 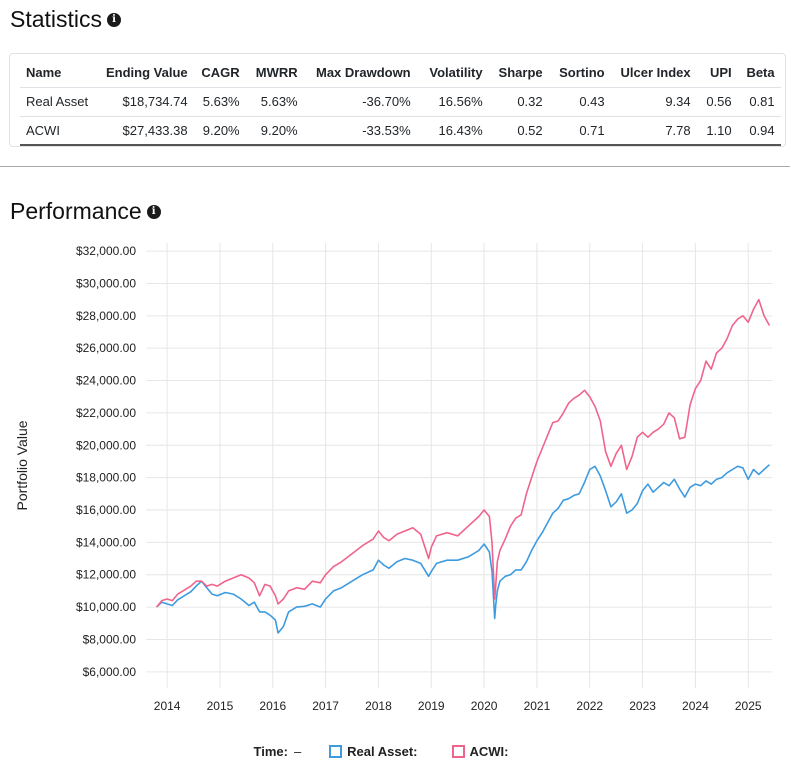 I want to click on legend-time-value: –, so click(x=297, y=751).